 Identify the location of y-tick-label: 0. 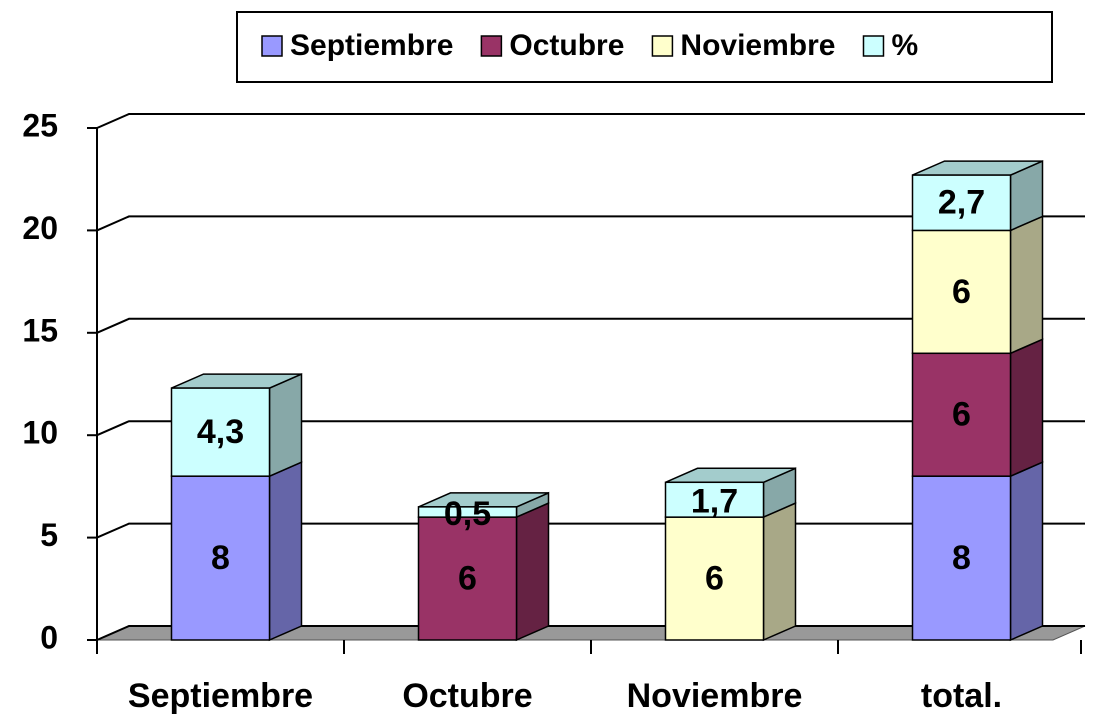
(49, 637).